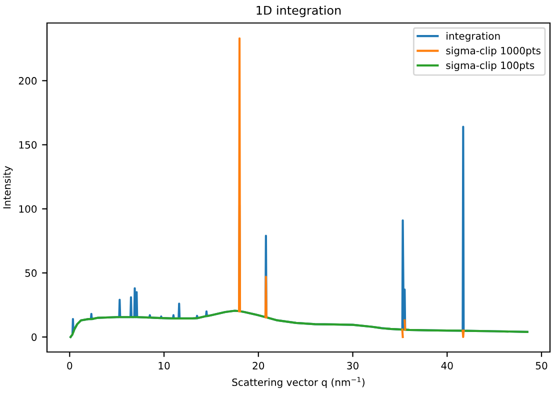 Image resolution: width=556 pixels, height=393 pixels. I want to click on legend-label: sigma-clip 1000pts, so click(493, 51).